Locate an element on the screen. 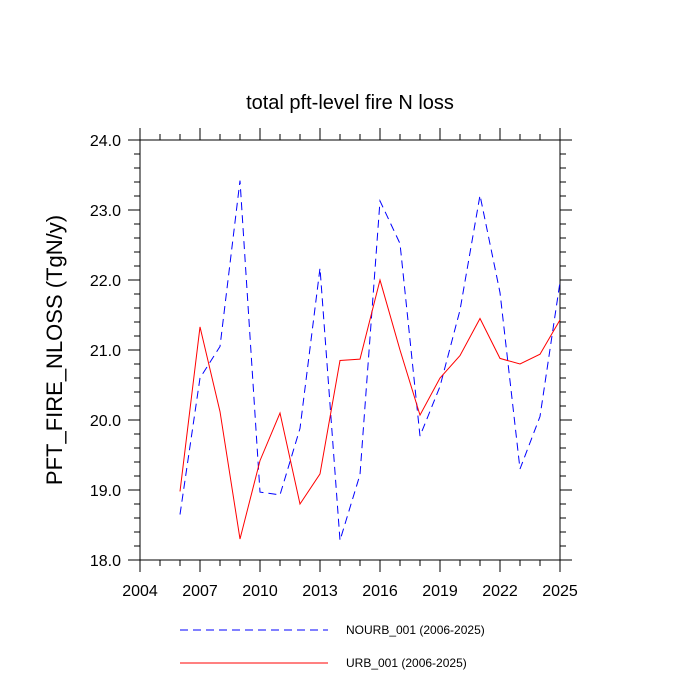 Image resolution: width=700 pixels, height=700 pixels. legend: NOURB_001 (2006-2025) URB_001 (2006-2025) is located at coordinates (332, 646).